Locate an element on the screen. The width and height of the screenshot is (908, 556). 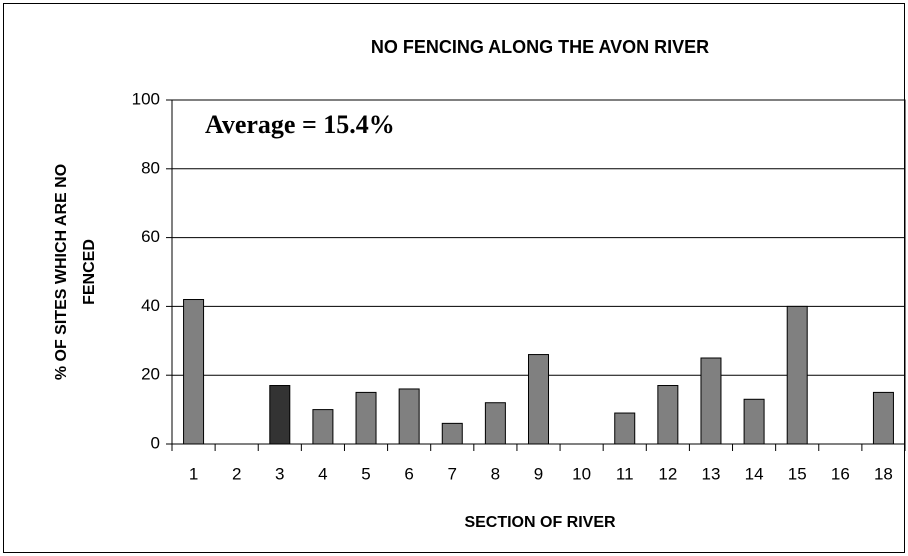
y-tick-label: 60 is located at coordinates (150, 236).